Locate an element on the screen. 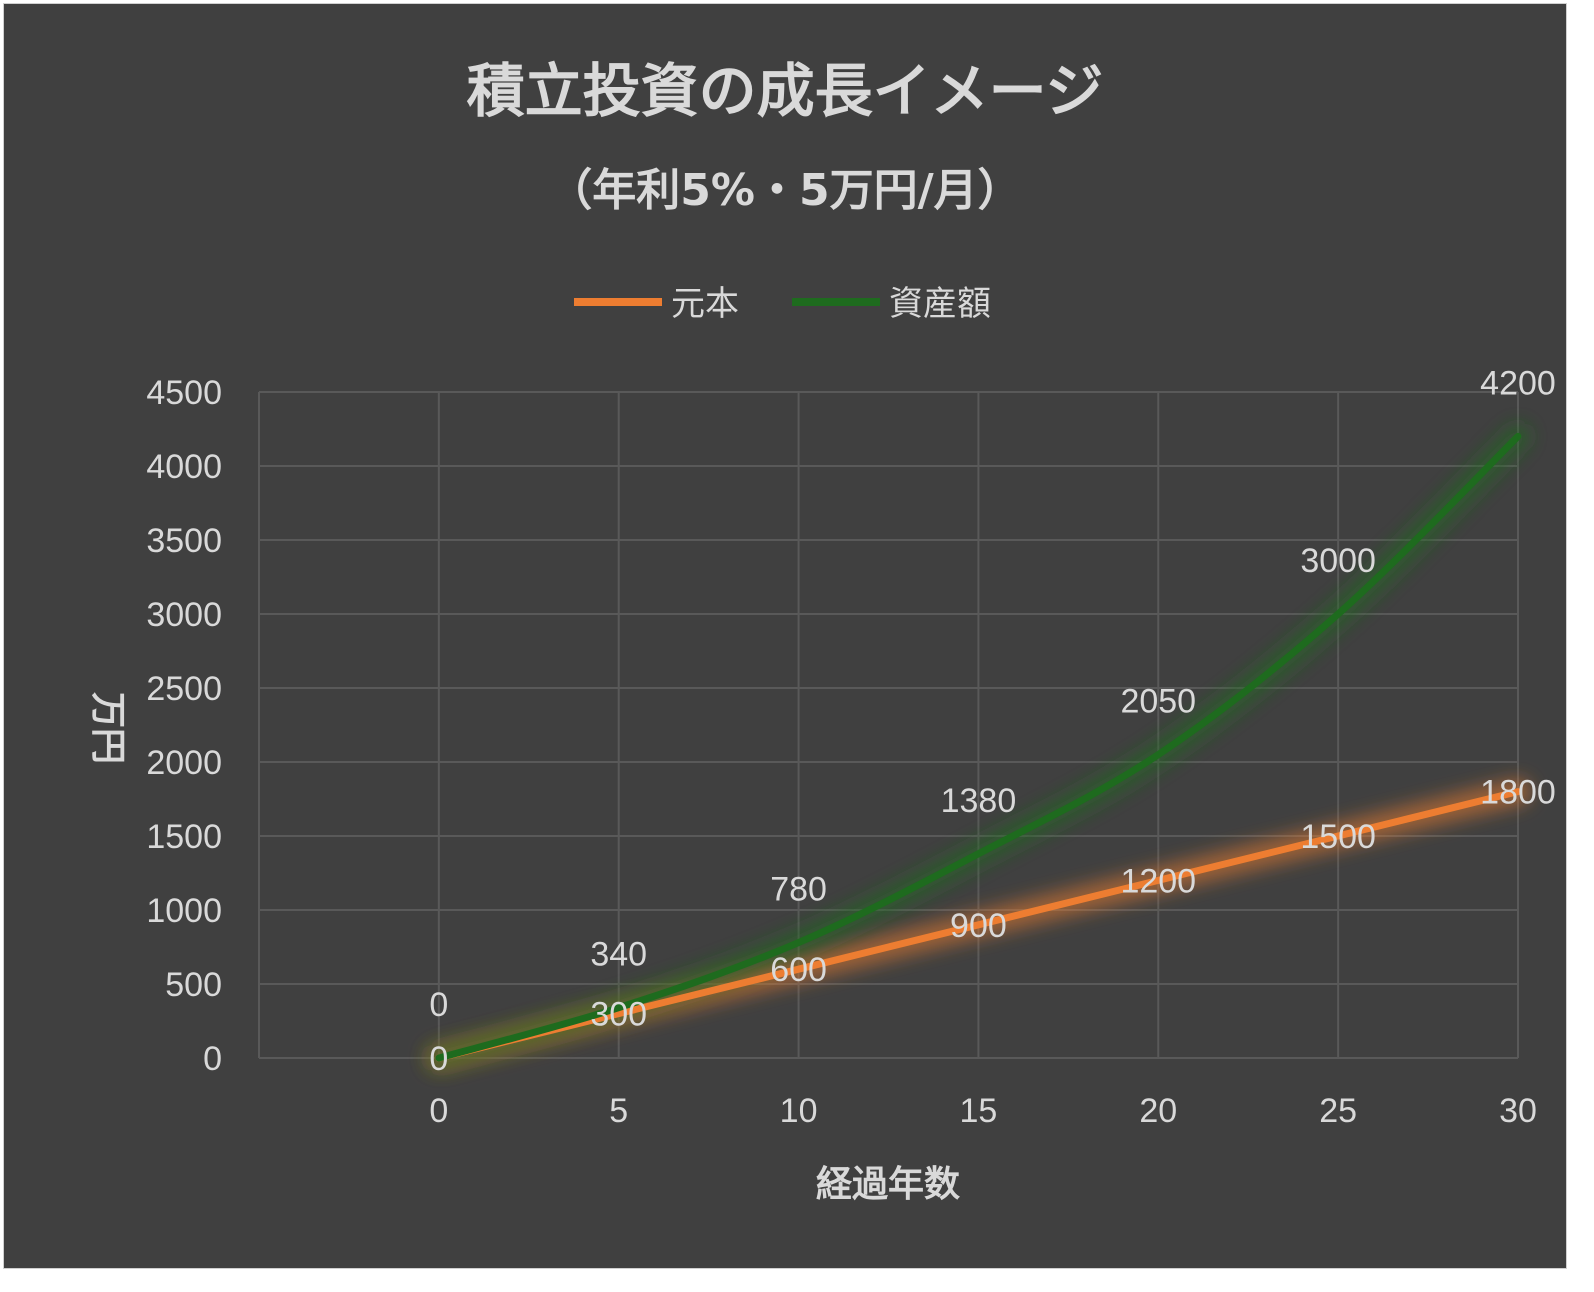 The image size is (1594, 1292). chart-title: 積立投資の成長イメージ is located at coordinates (785, 91).